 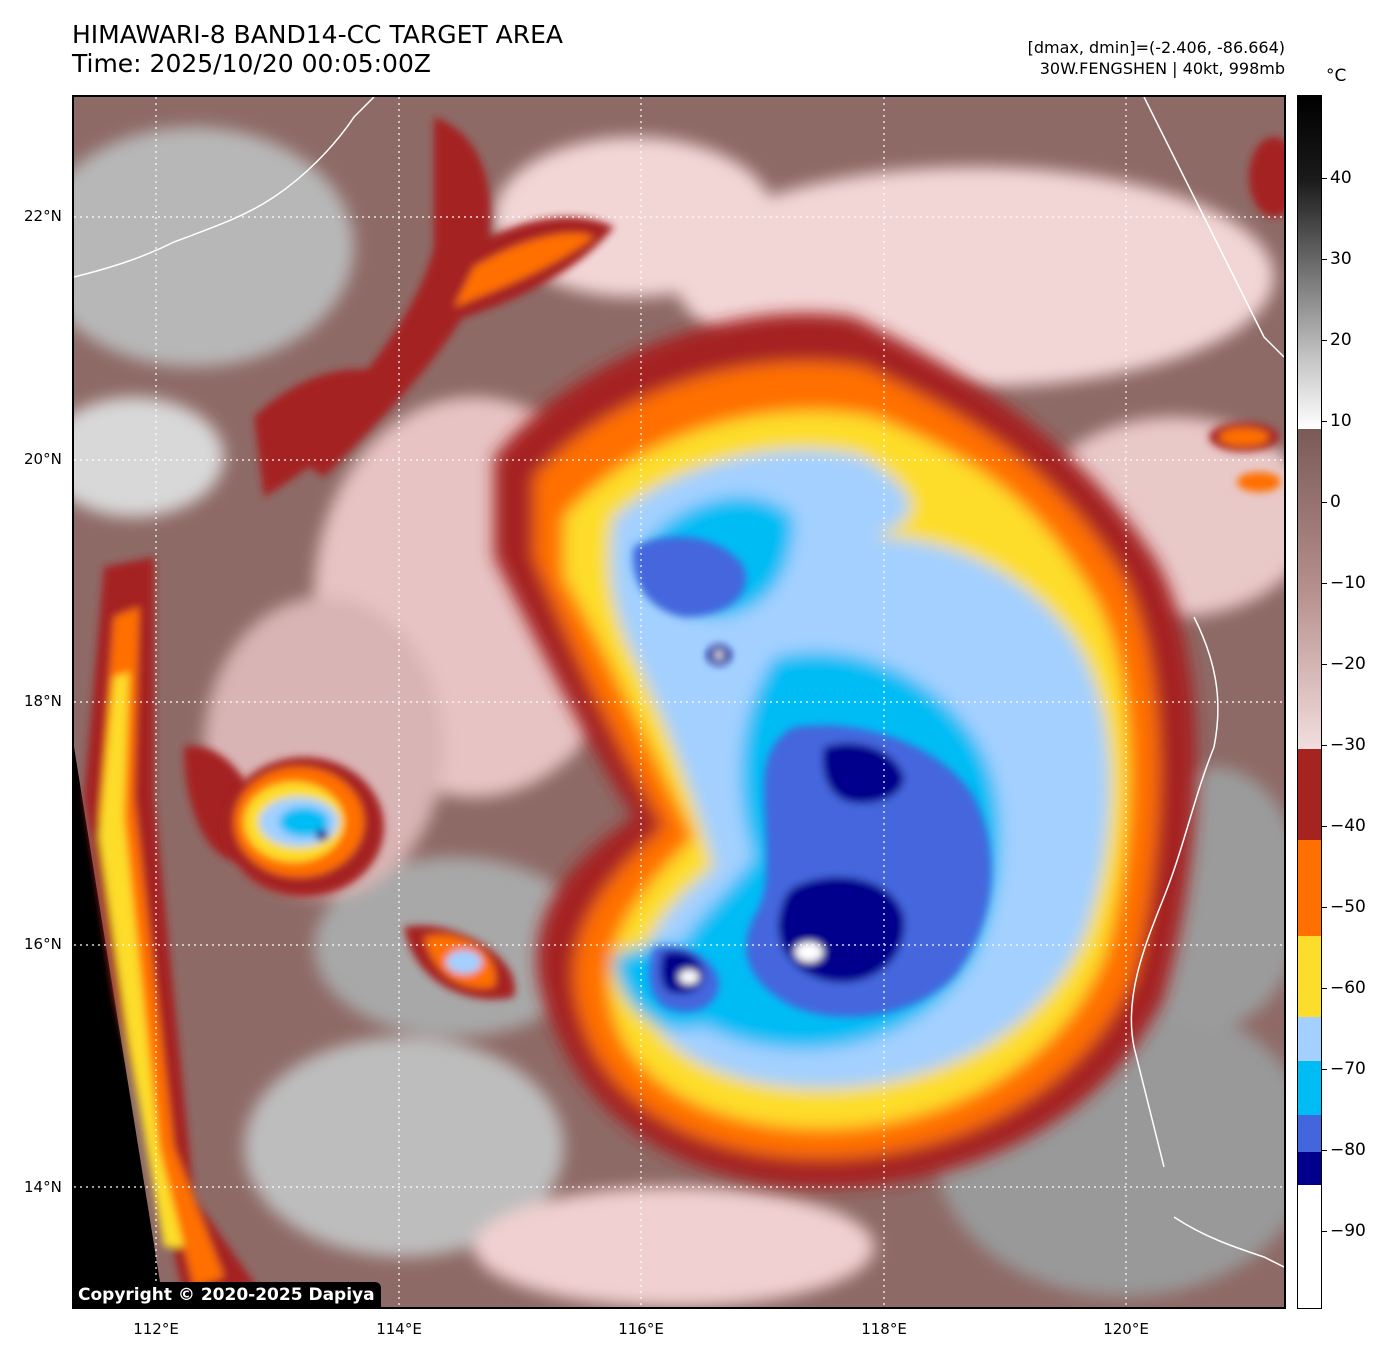 I want to click on colorbar-unit: °C, so click(x=1336, y=76).